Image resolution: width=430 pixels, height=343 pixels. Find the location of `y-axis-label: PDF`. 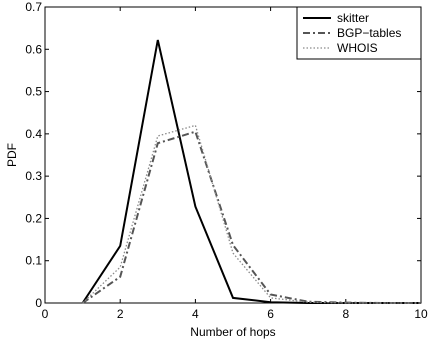

y-axis-label: PDF is located at coordinates (12, 155).